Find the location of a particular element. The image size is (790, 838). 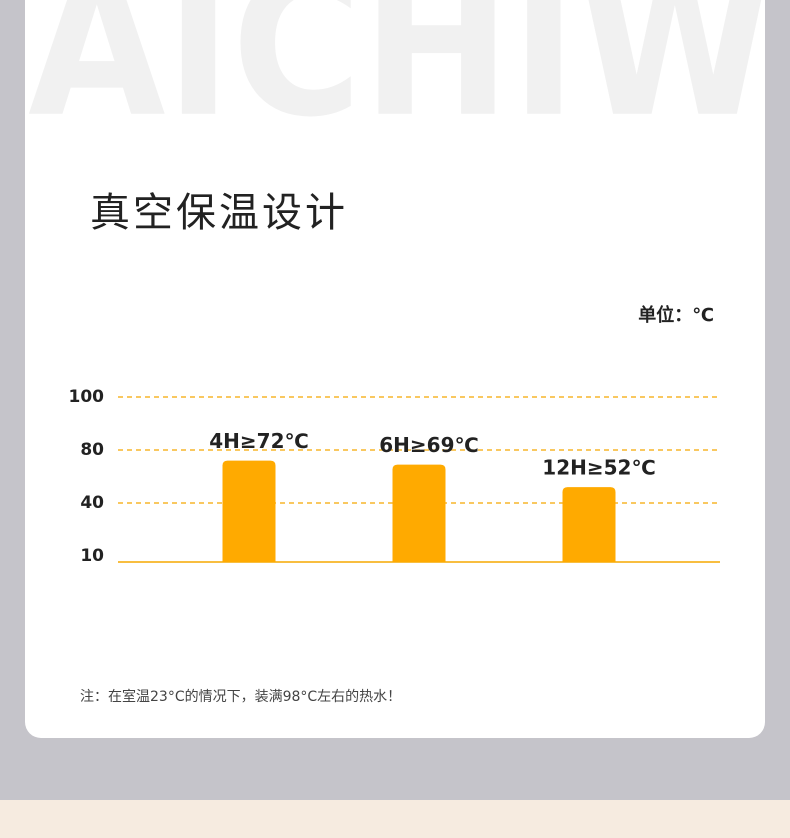

value-label: 4H≥72℃ is located at coordinates (258, 441).